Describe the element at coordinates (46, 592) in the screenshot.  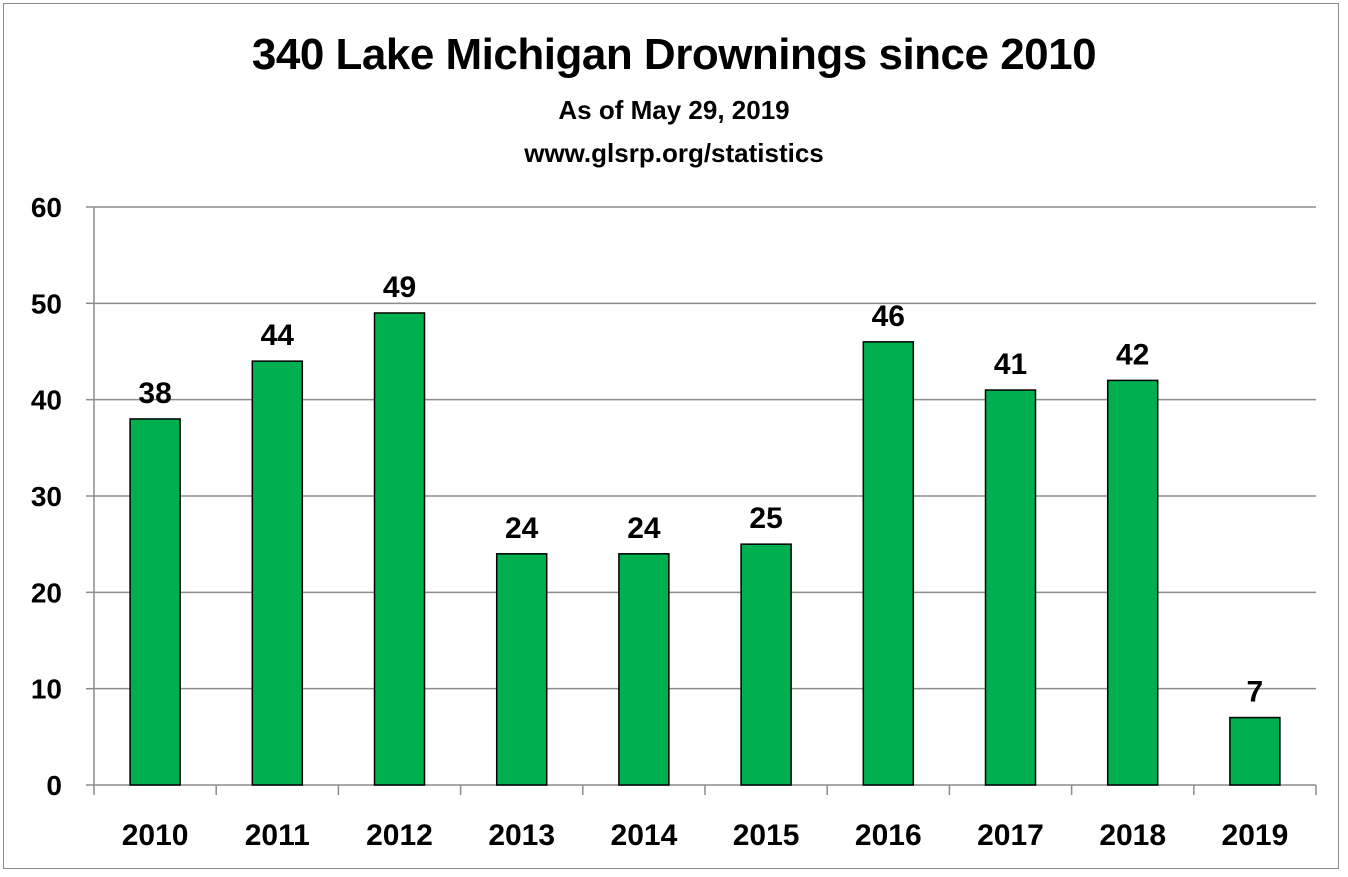
I see `y-tick-label: 20` at that location.